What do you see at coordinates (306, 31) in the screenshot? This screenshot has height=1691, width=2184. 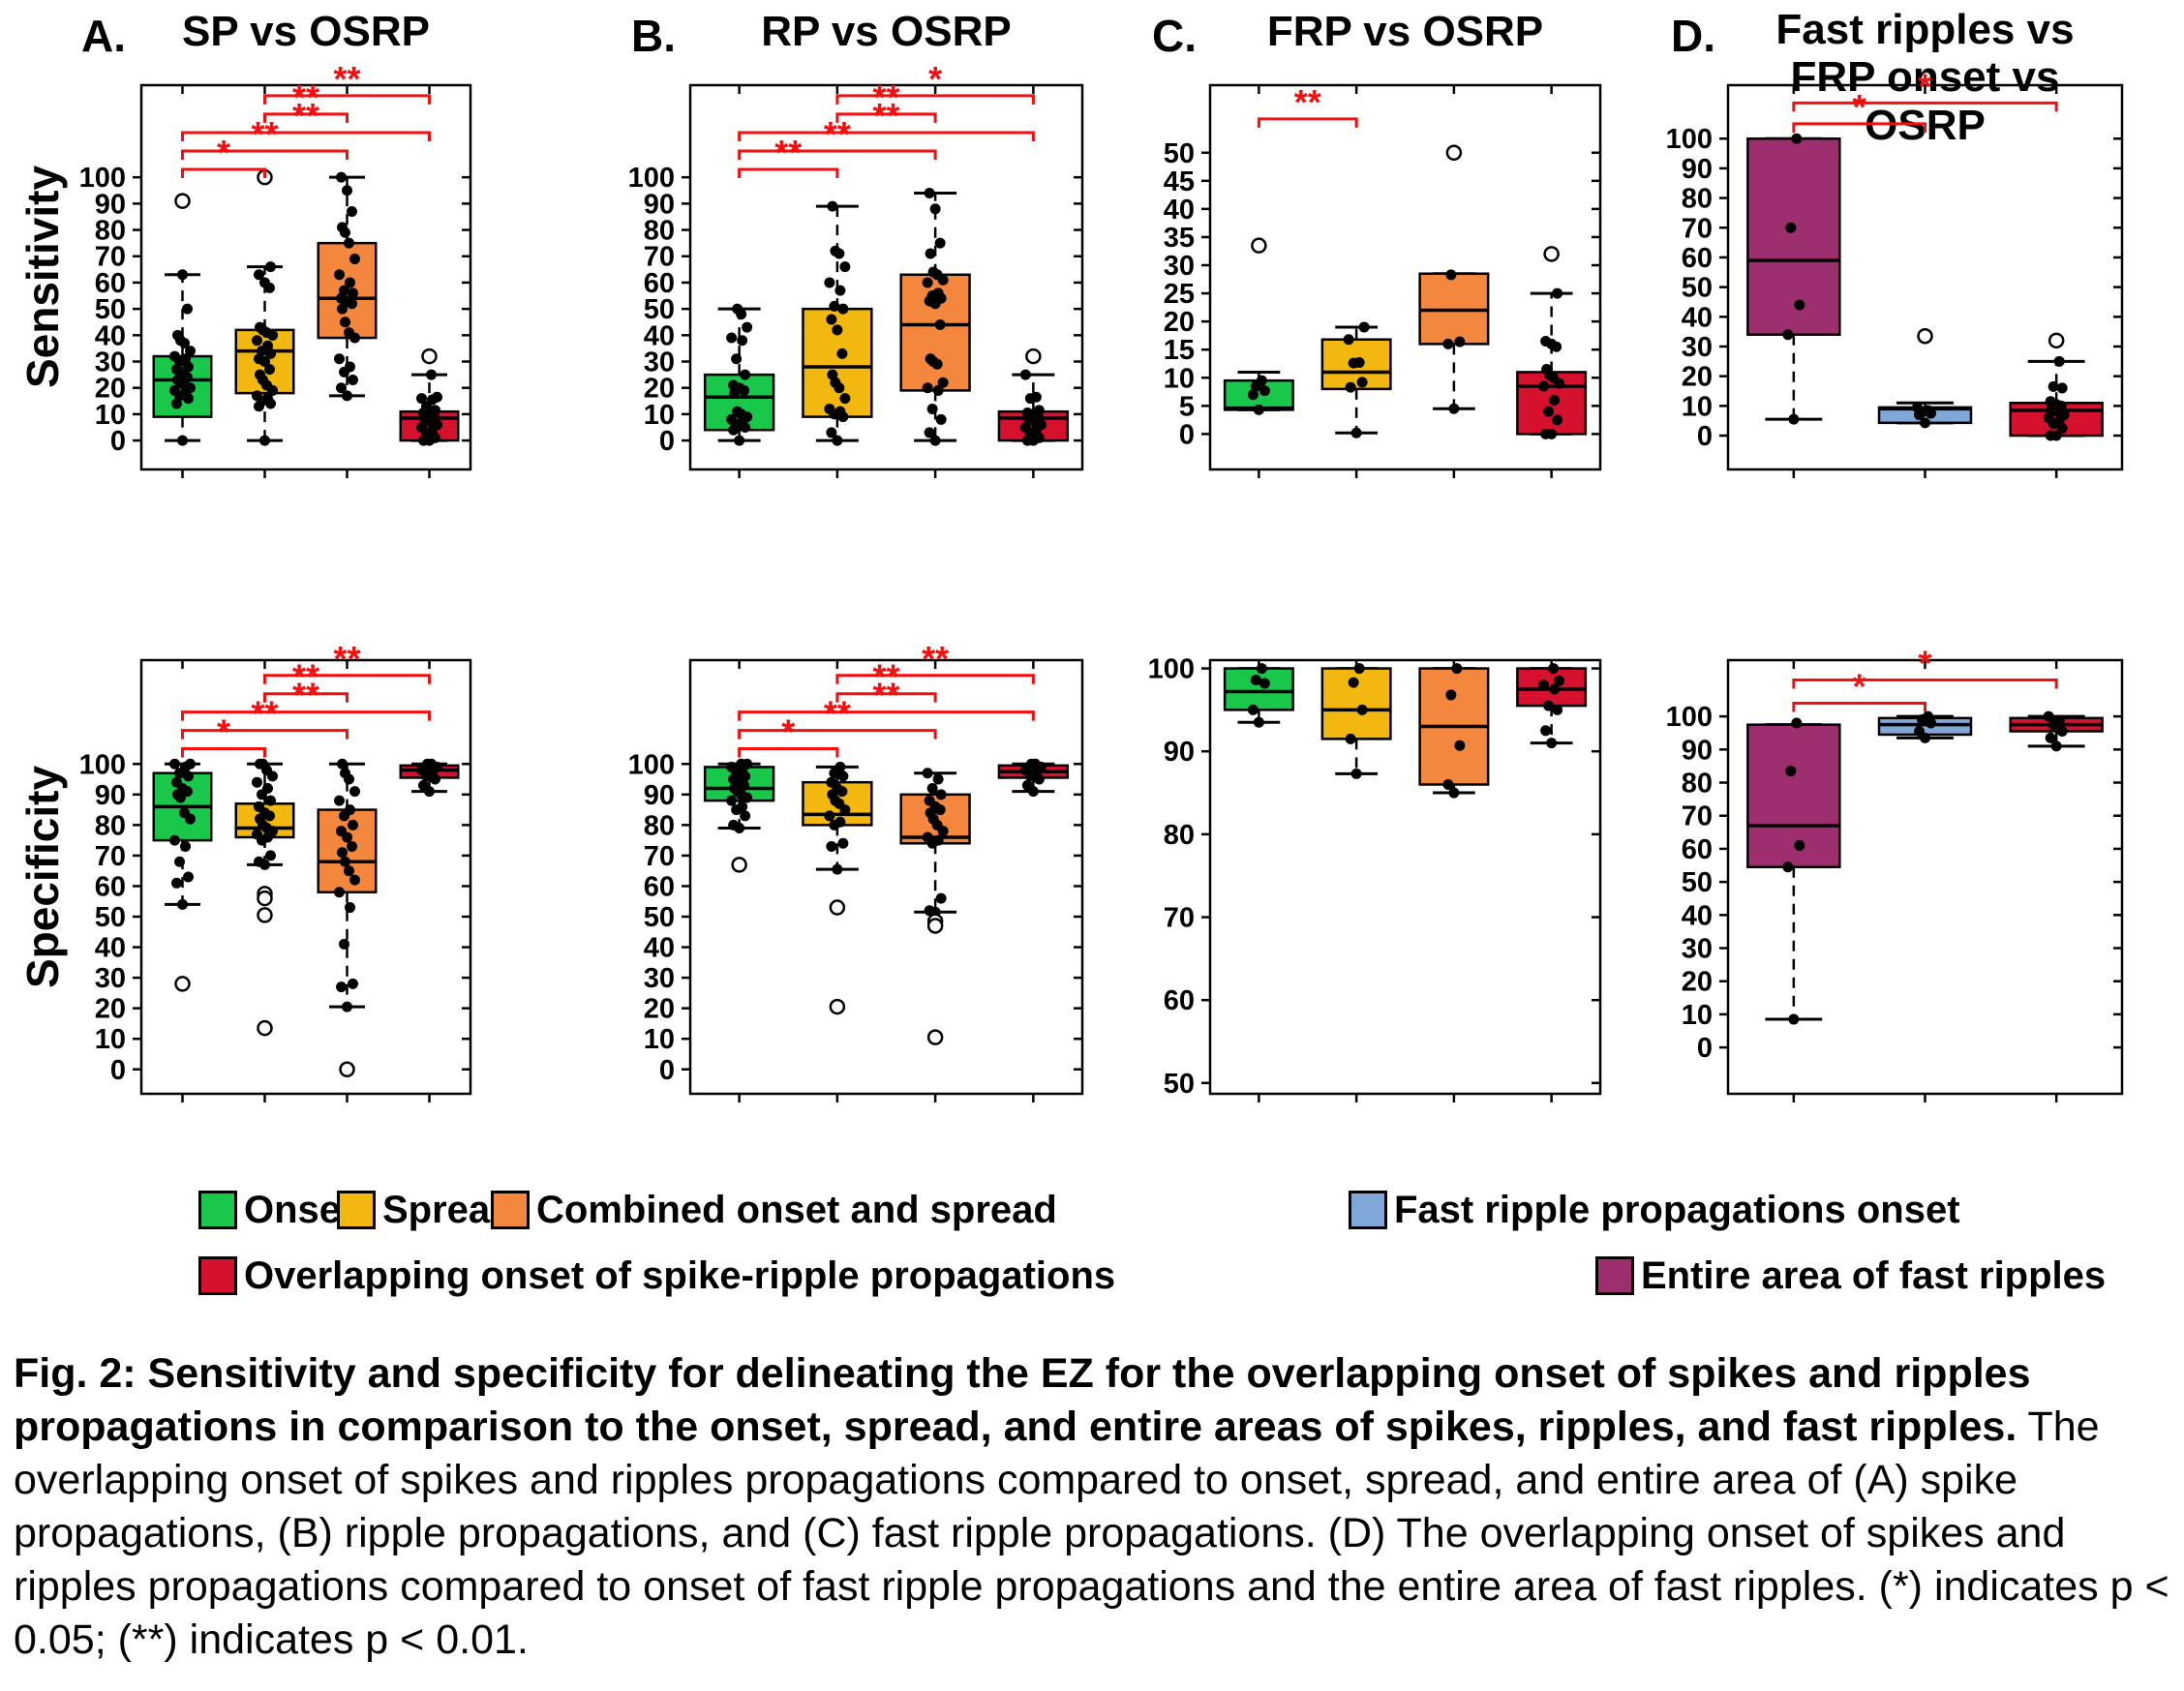 I see `panel-a-title: SP vs OSRP` at bounding box center [306, 31].